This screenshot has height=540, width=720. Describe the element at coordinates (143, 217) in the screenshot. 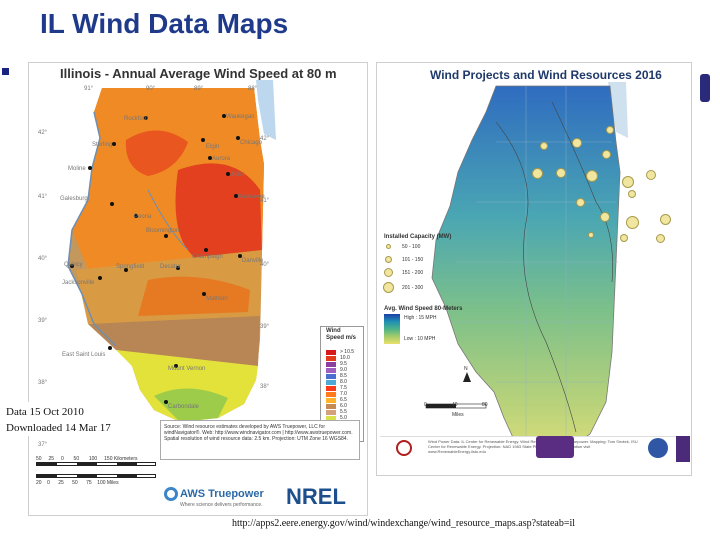

I see `city-label: Peoria` at that location.